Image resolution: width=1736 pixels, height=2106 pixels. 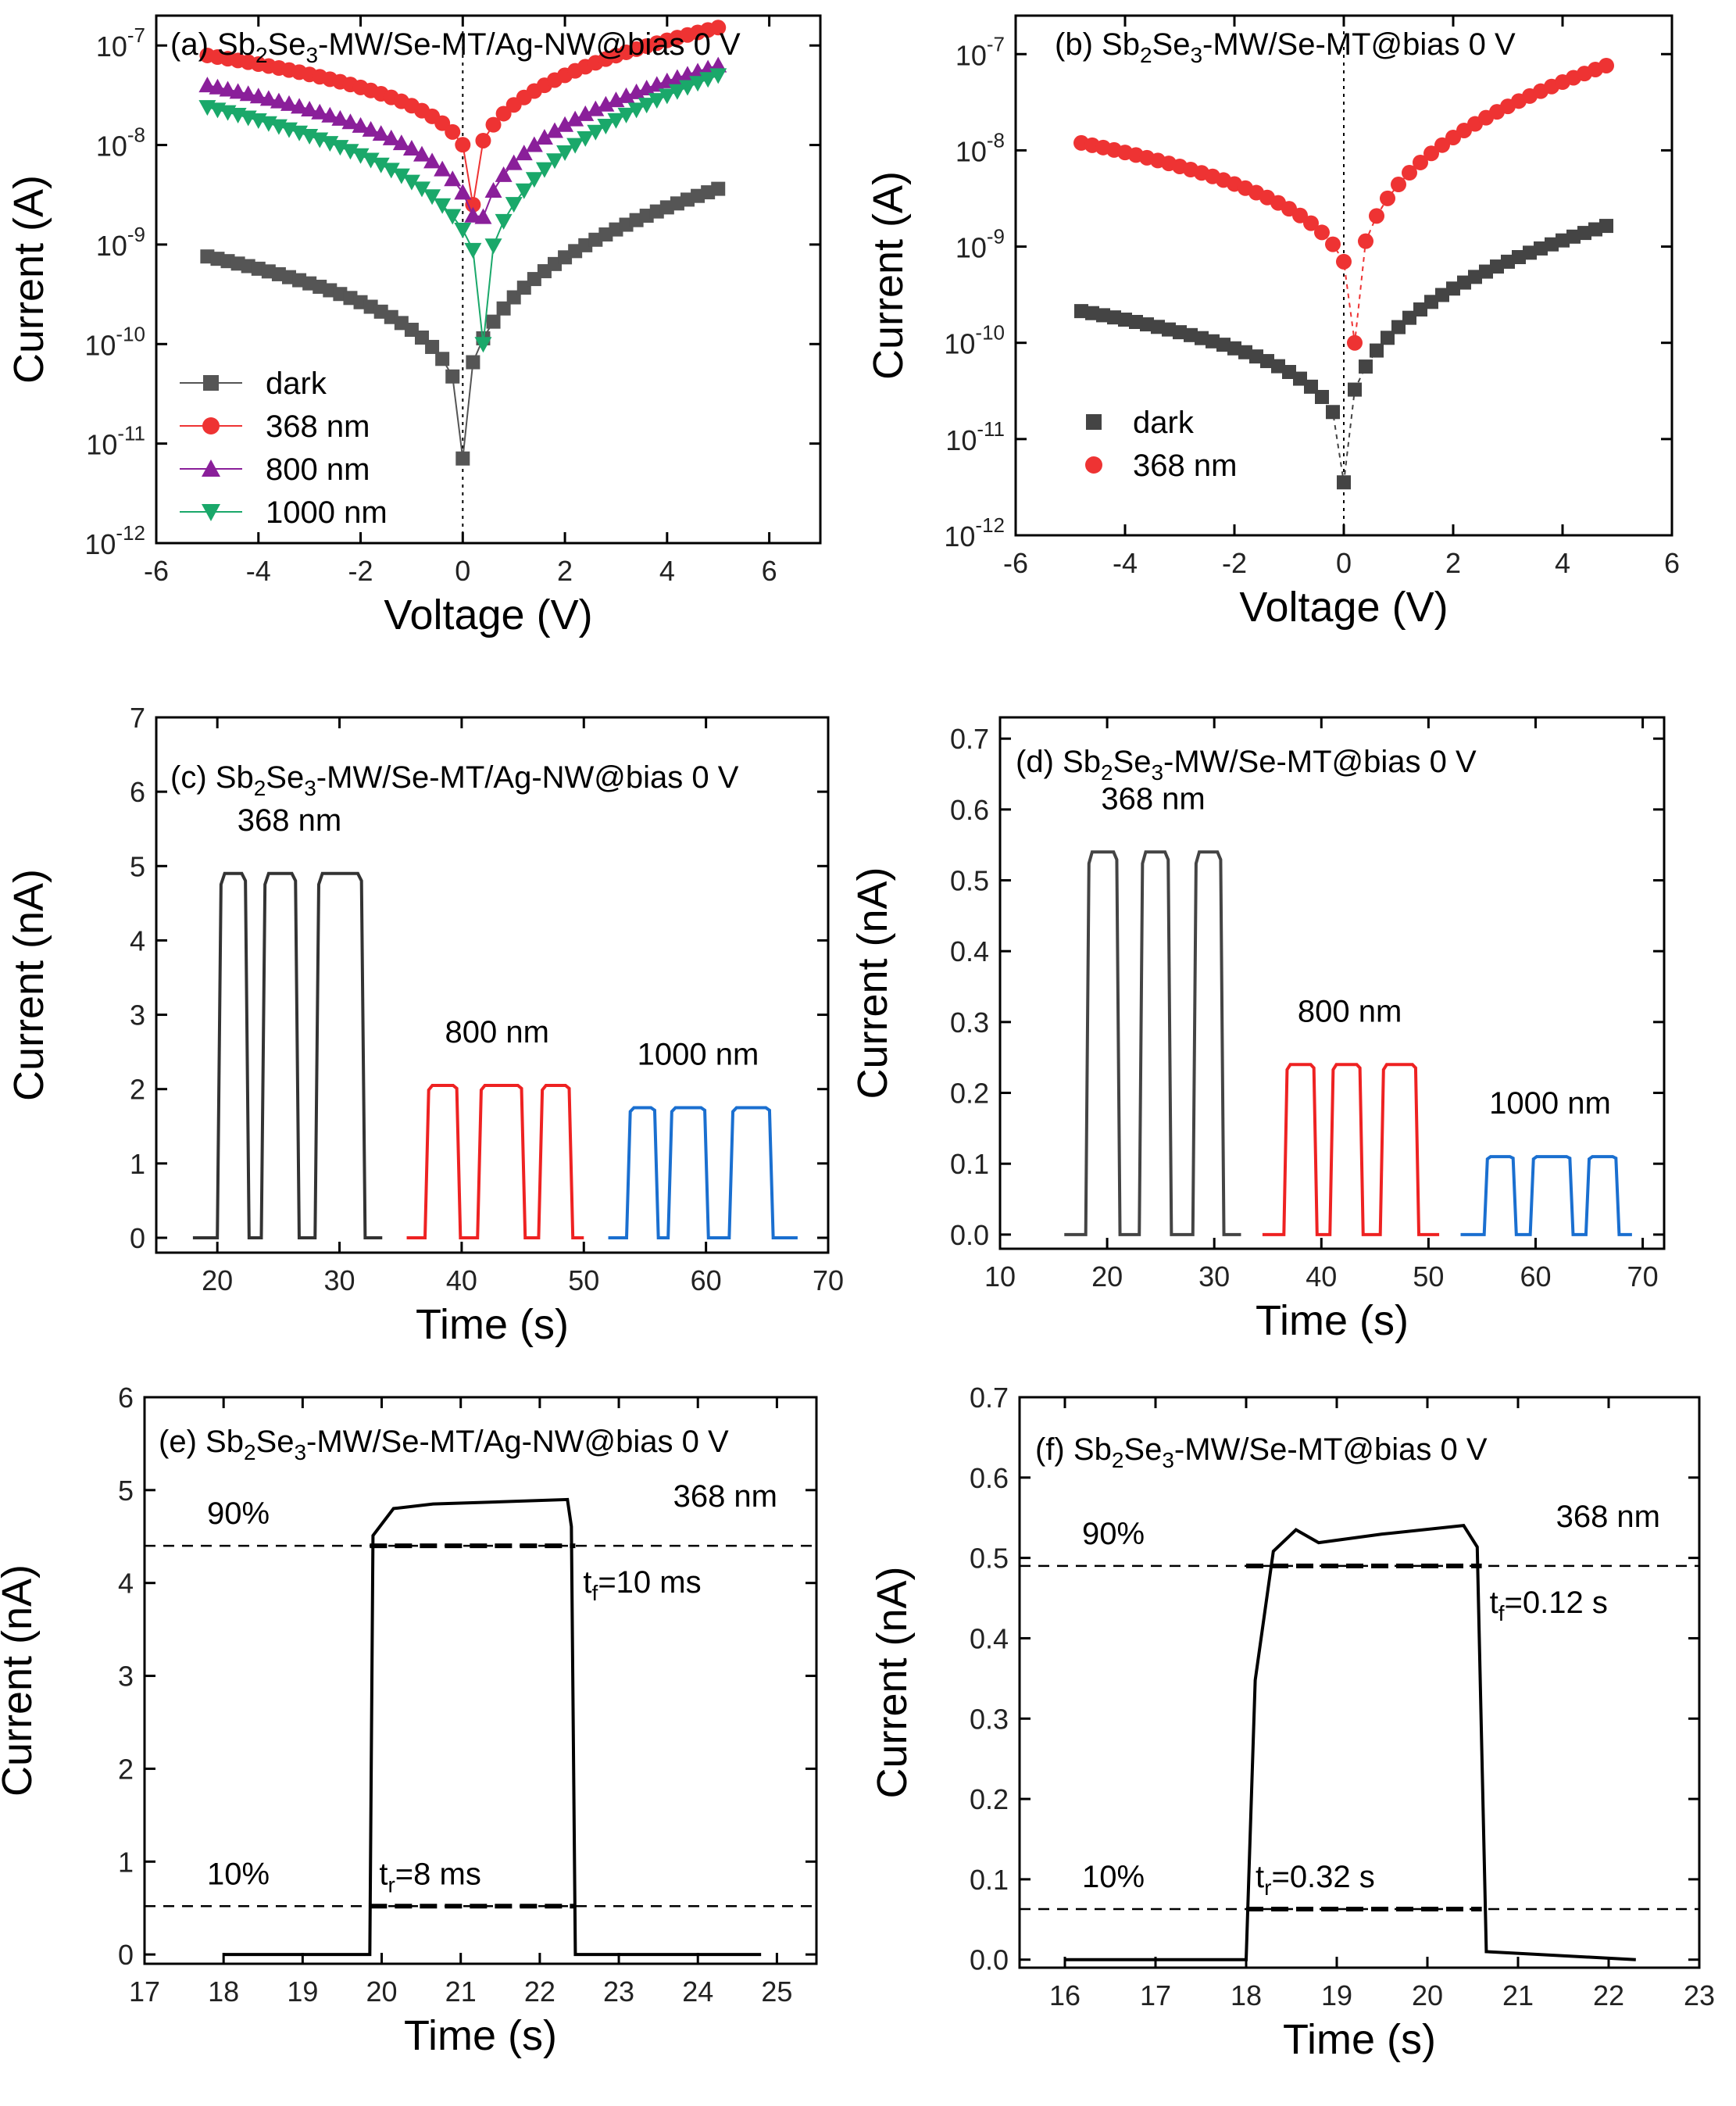 What do you see at coordinates (137, 1016) in the screenshot?
I see `y-tick-label: 3` at bounding box center [137, 1016].